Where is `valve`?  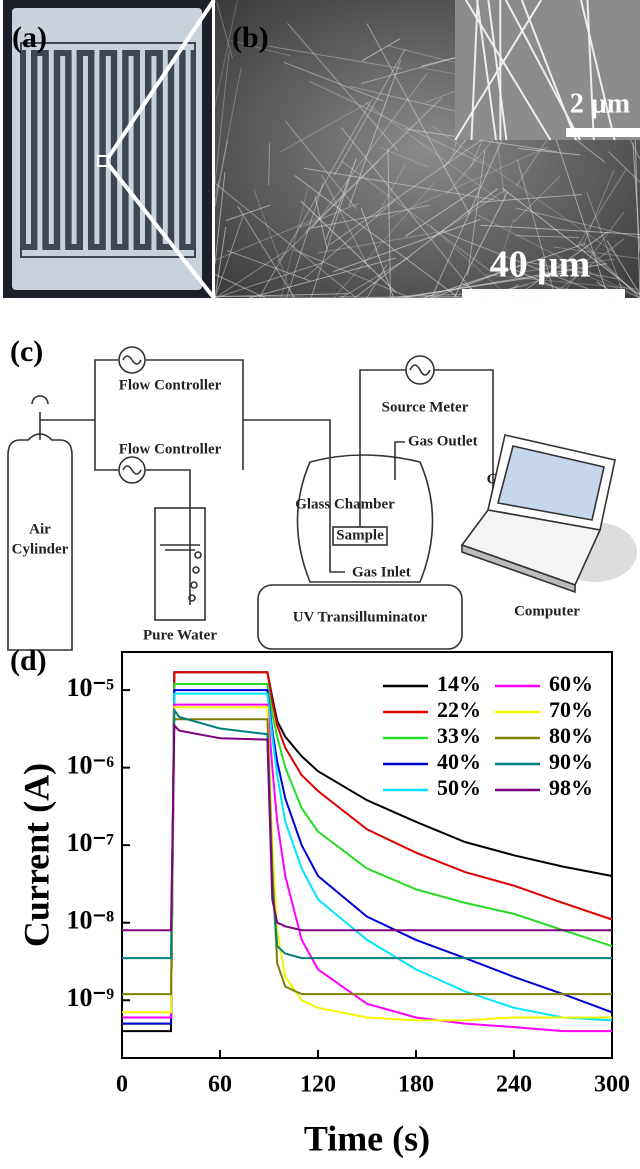 valve is located at coordinates (132, 360).